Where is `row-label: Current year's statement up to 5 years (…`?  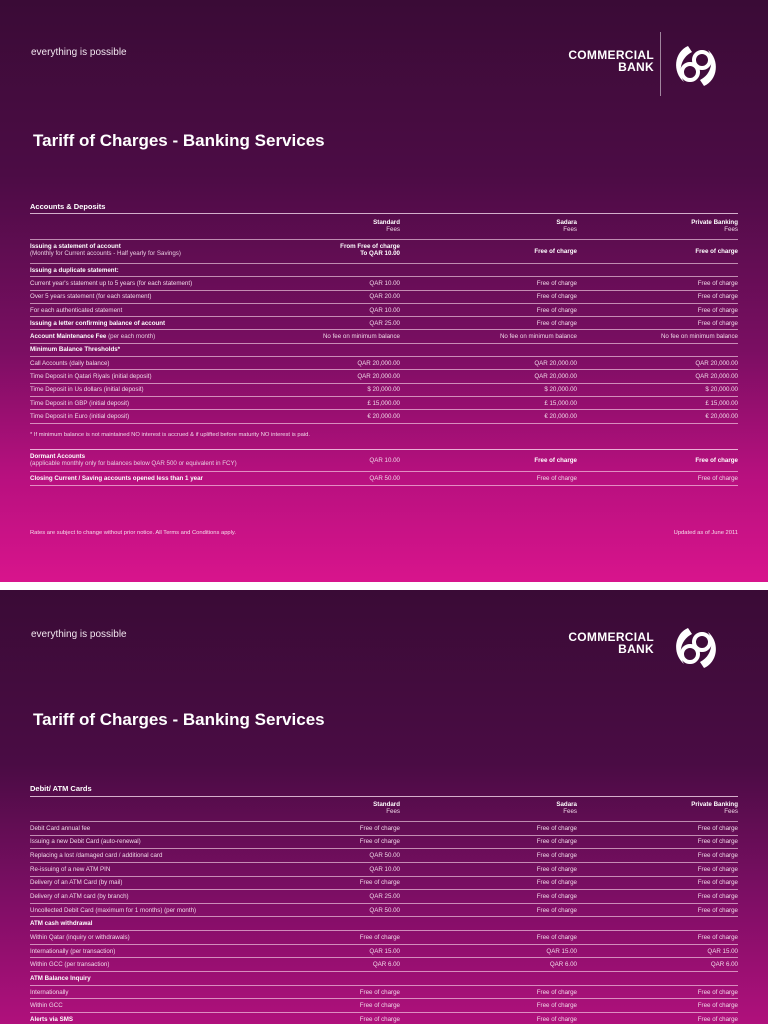 row-label: Current year's statement up to 5 years (… is located at coordinates (111, 283).